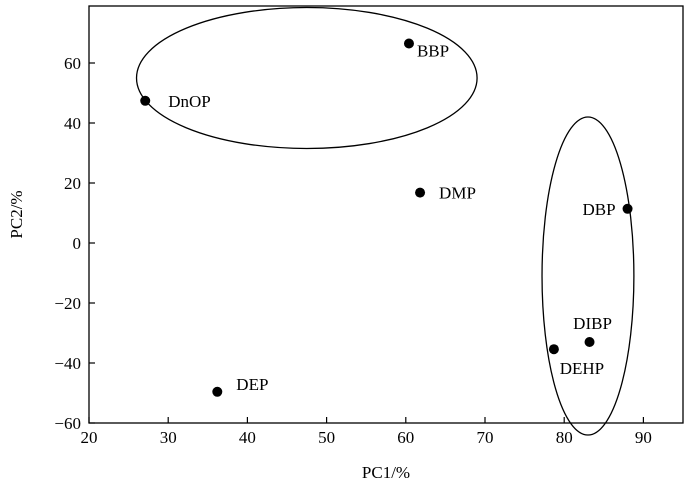 The width and height of the screenshot is (700, 487). I want to click on x-tick-label: 90, so click(643, 437).